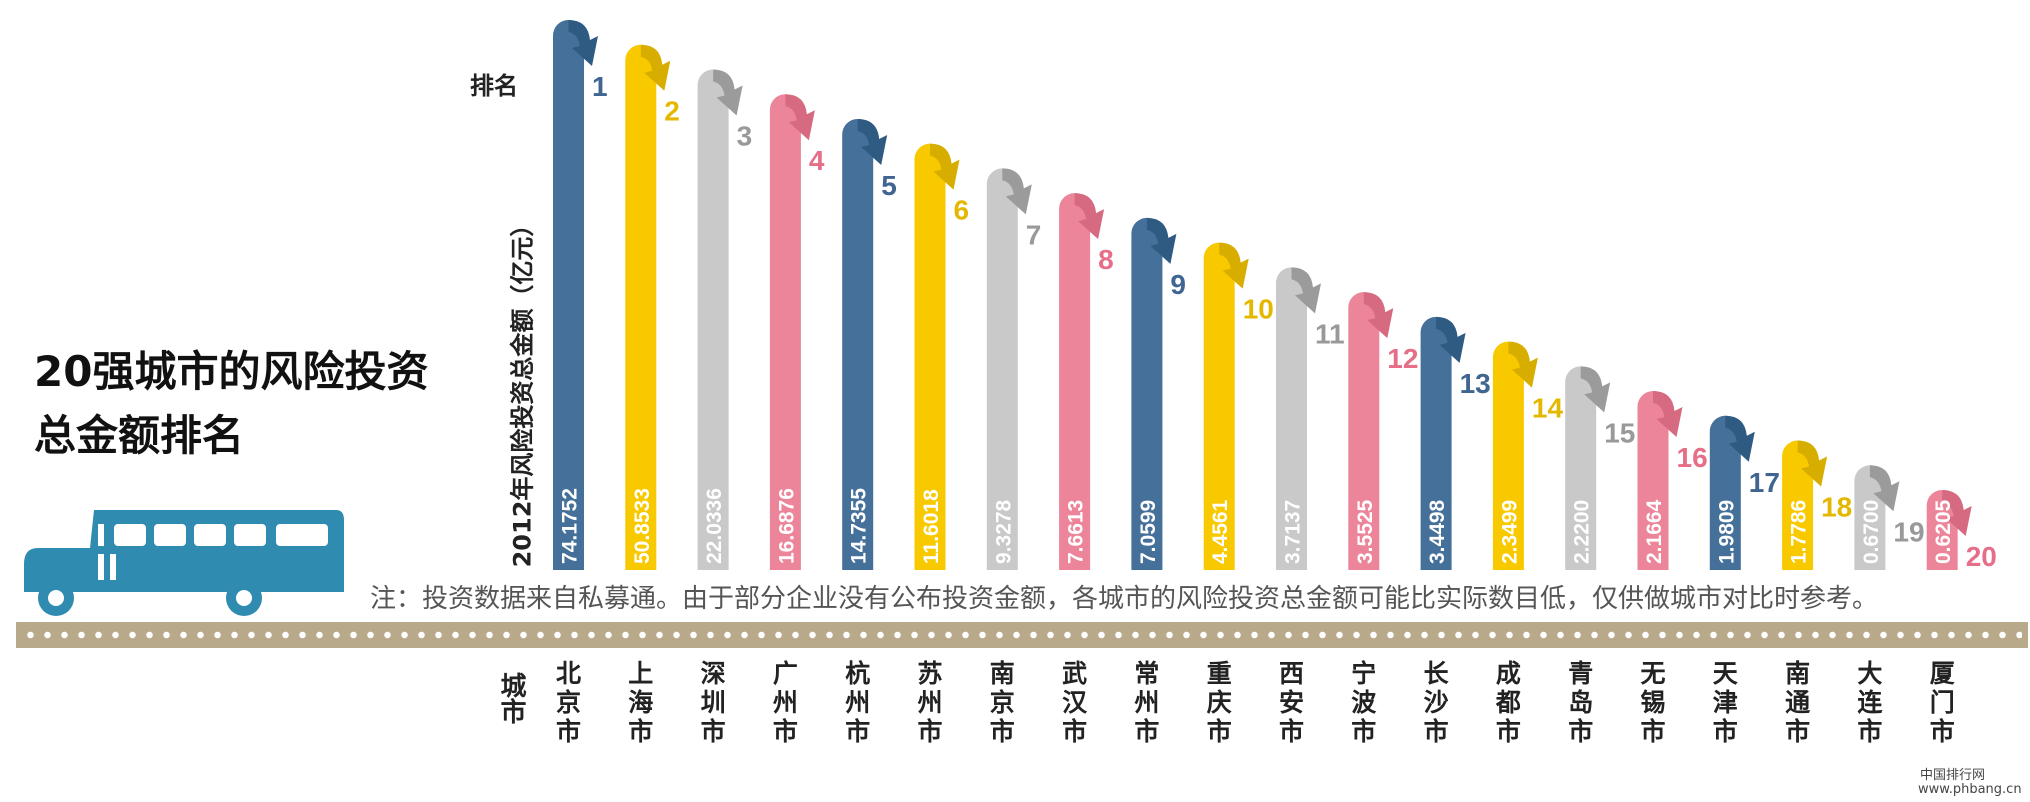  I want to click on title-line-2: 总金额排名, so click(139, 435).